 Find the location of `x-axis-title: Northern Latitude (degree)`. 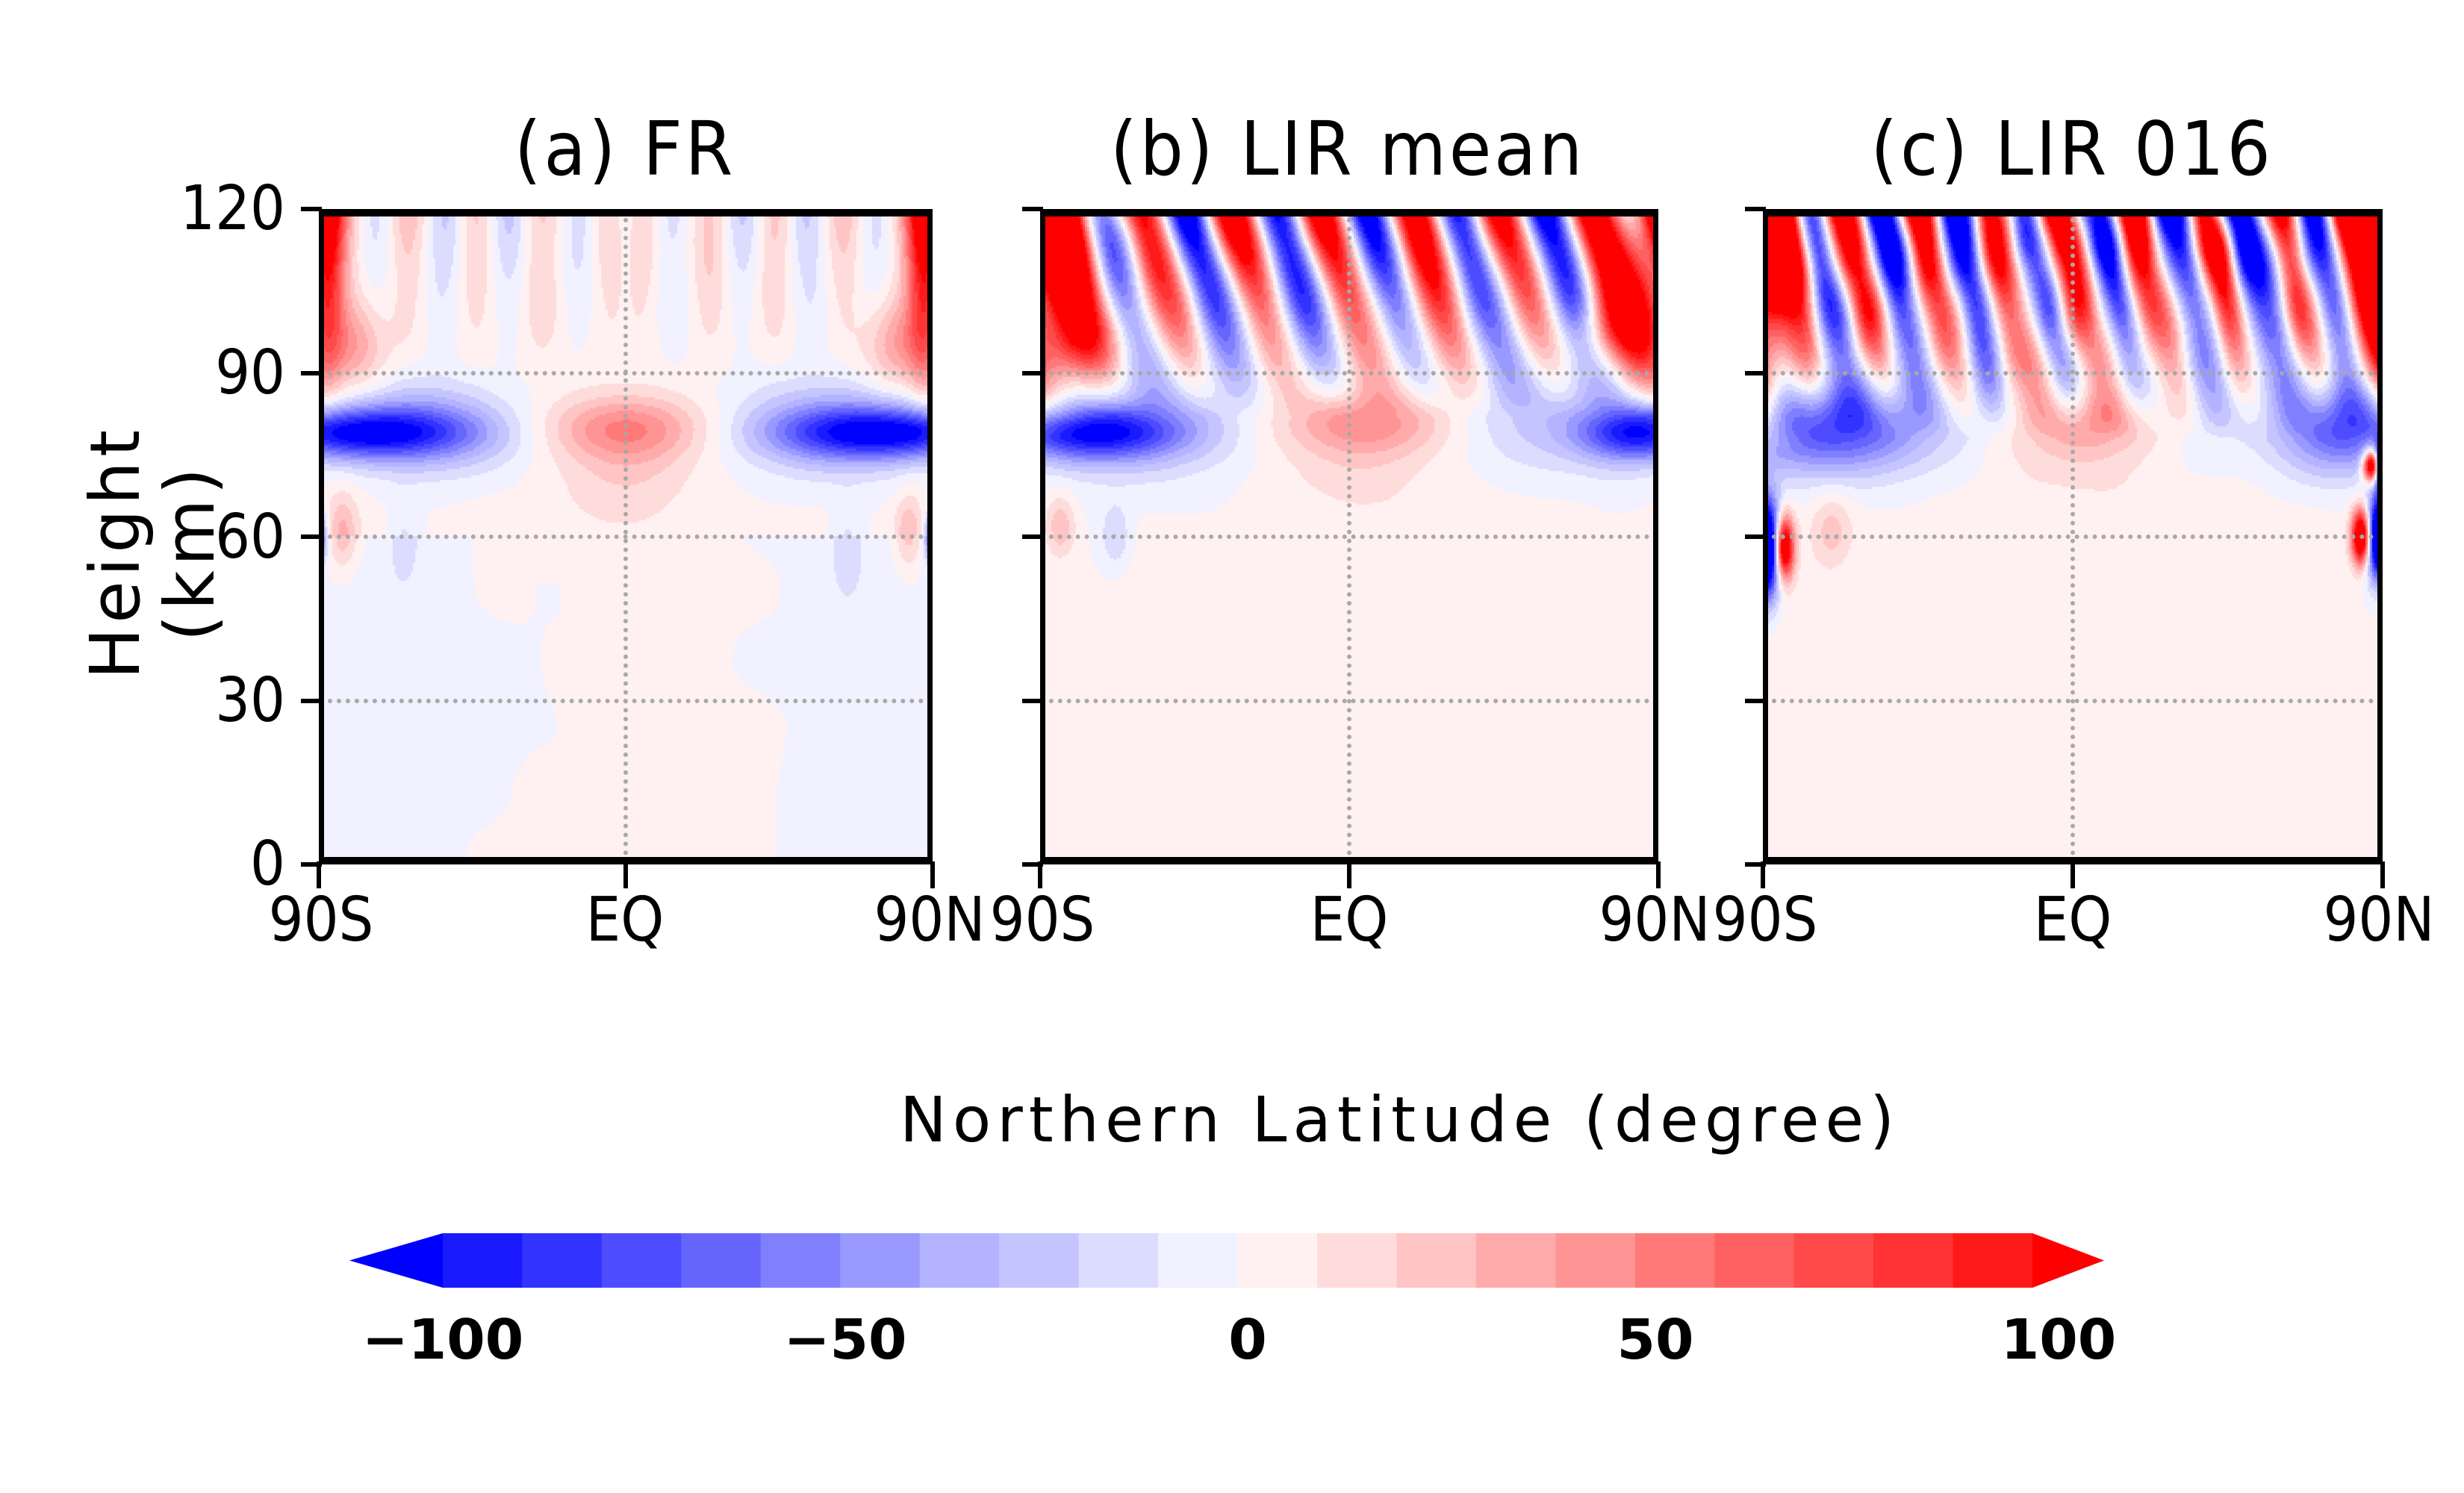

x-axis-title: Northern Latitude (degree) is located at coordinates (1400, 1120).